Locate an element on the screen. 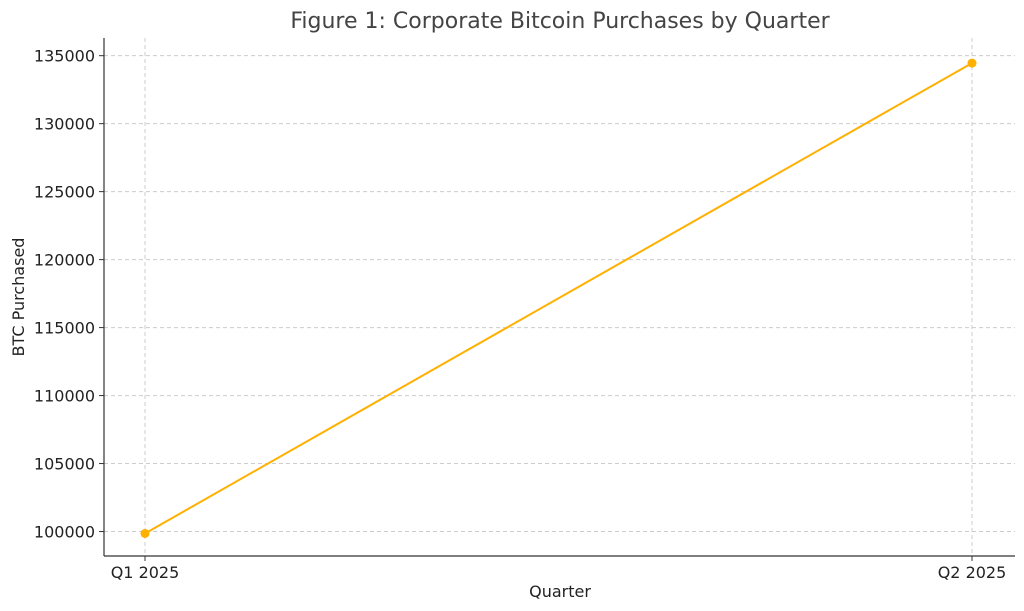 The image size is (1024, 611). y-axis-label: BTC Purchased is located at coordinates (18, 297).